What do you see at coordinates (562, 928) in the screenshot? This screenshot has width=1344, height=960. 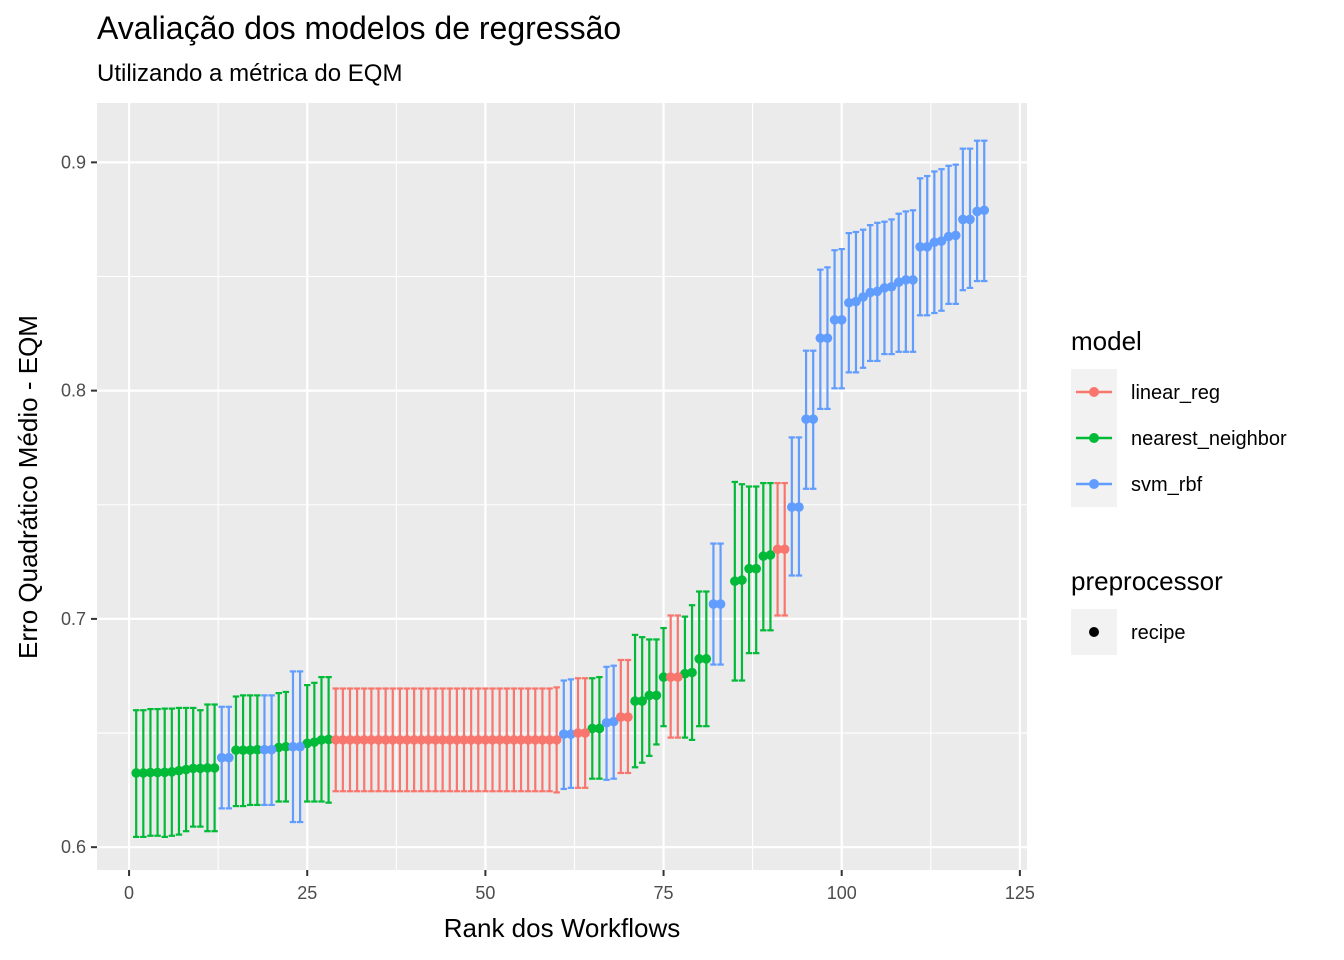 I see `x-axis-title: Rank dos Workflows` at bounding box center [562, 928].